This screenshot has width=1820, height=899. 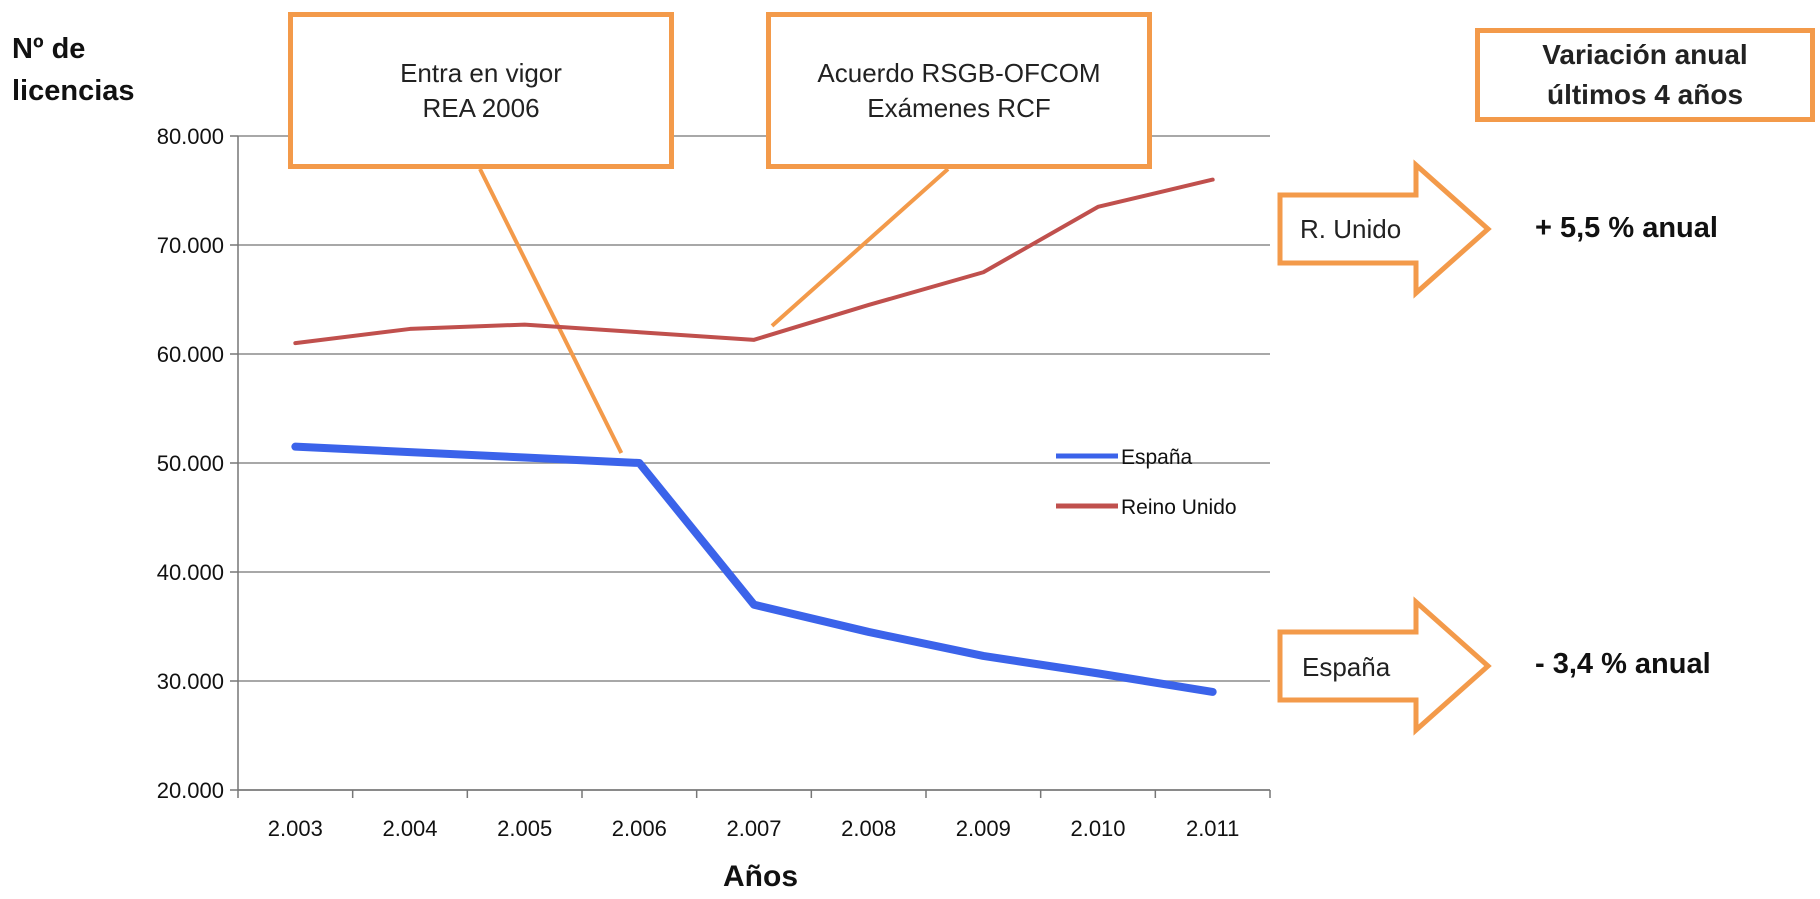 What do you see at coordinates (190, 790) in the screenshot?
I see `y-tick-label: 20.000` at bounding box center [190, 790].